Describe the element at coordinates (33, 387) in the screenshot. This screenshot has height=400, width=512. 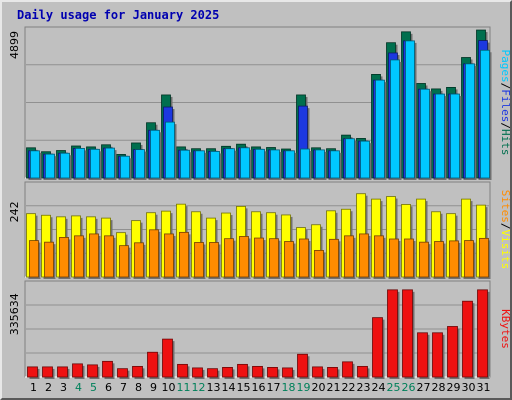
I see `x-tick-label: 1` at that location.